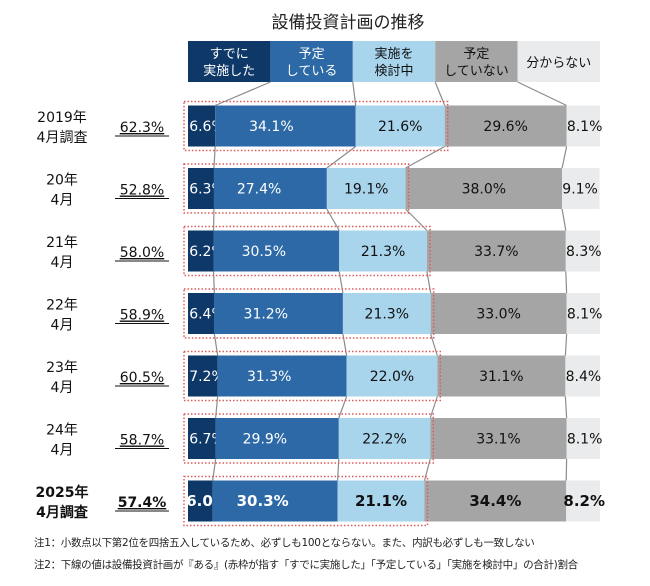 The image size is (650, 586). What do you see at coordinates (142, 128) in the screenshot?
I see `total-value: 62.3%` at bounding box center [142, 128].